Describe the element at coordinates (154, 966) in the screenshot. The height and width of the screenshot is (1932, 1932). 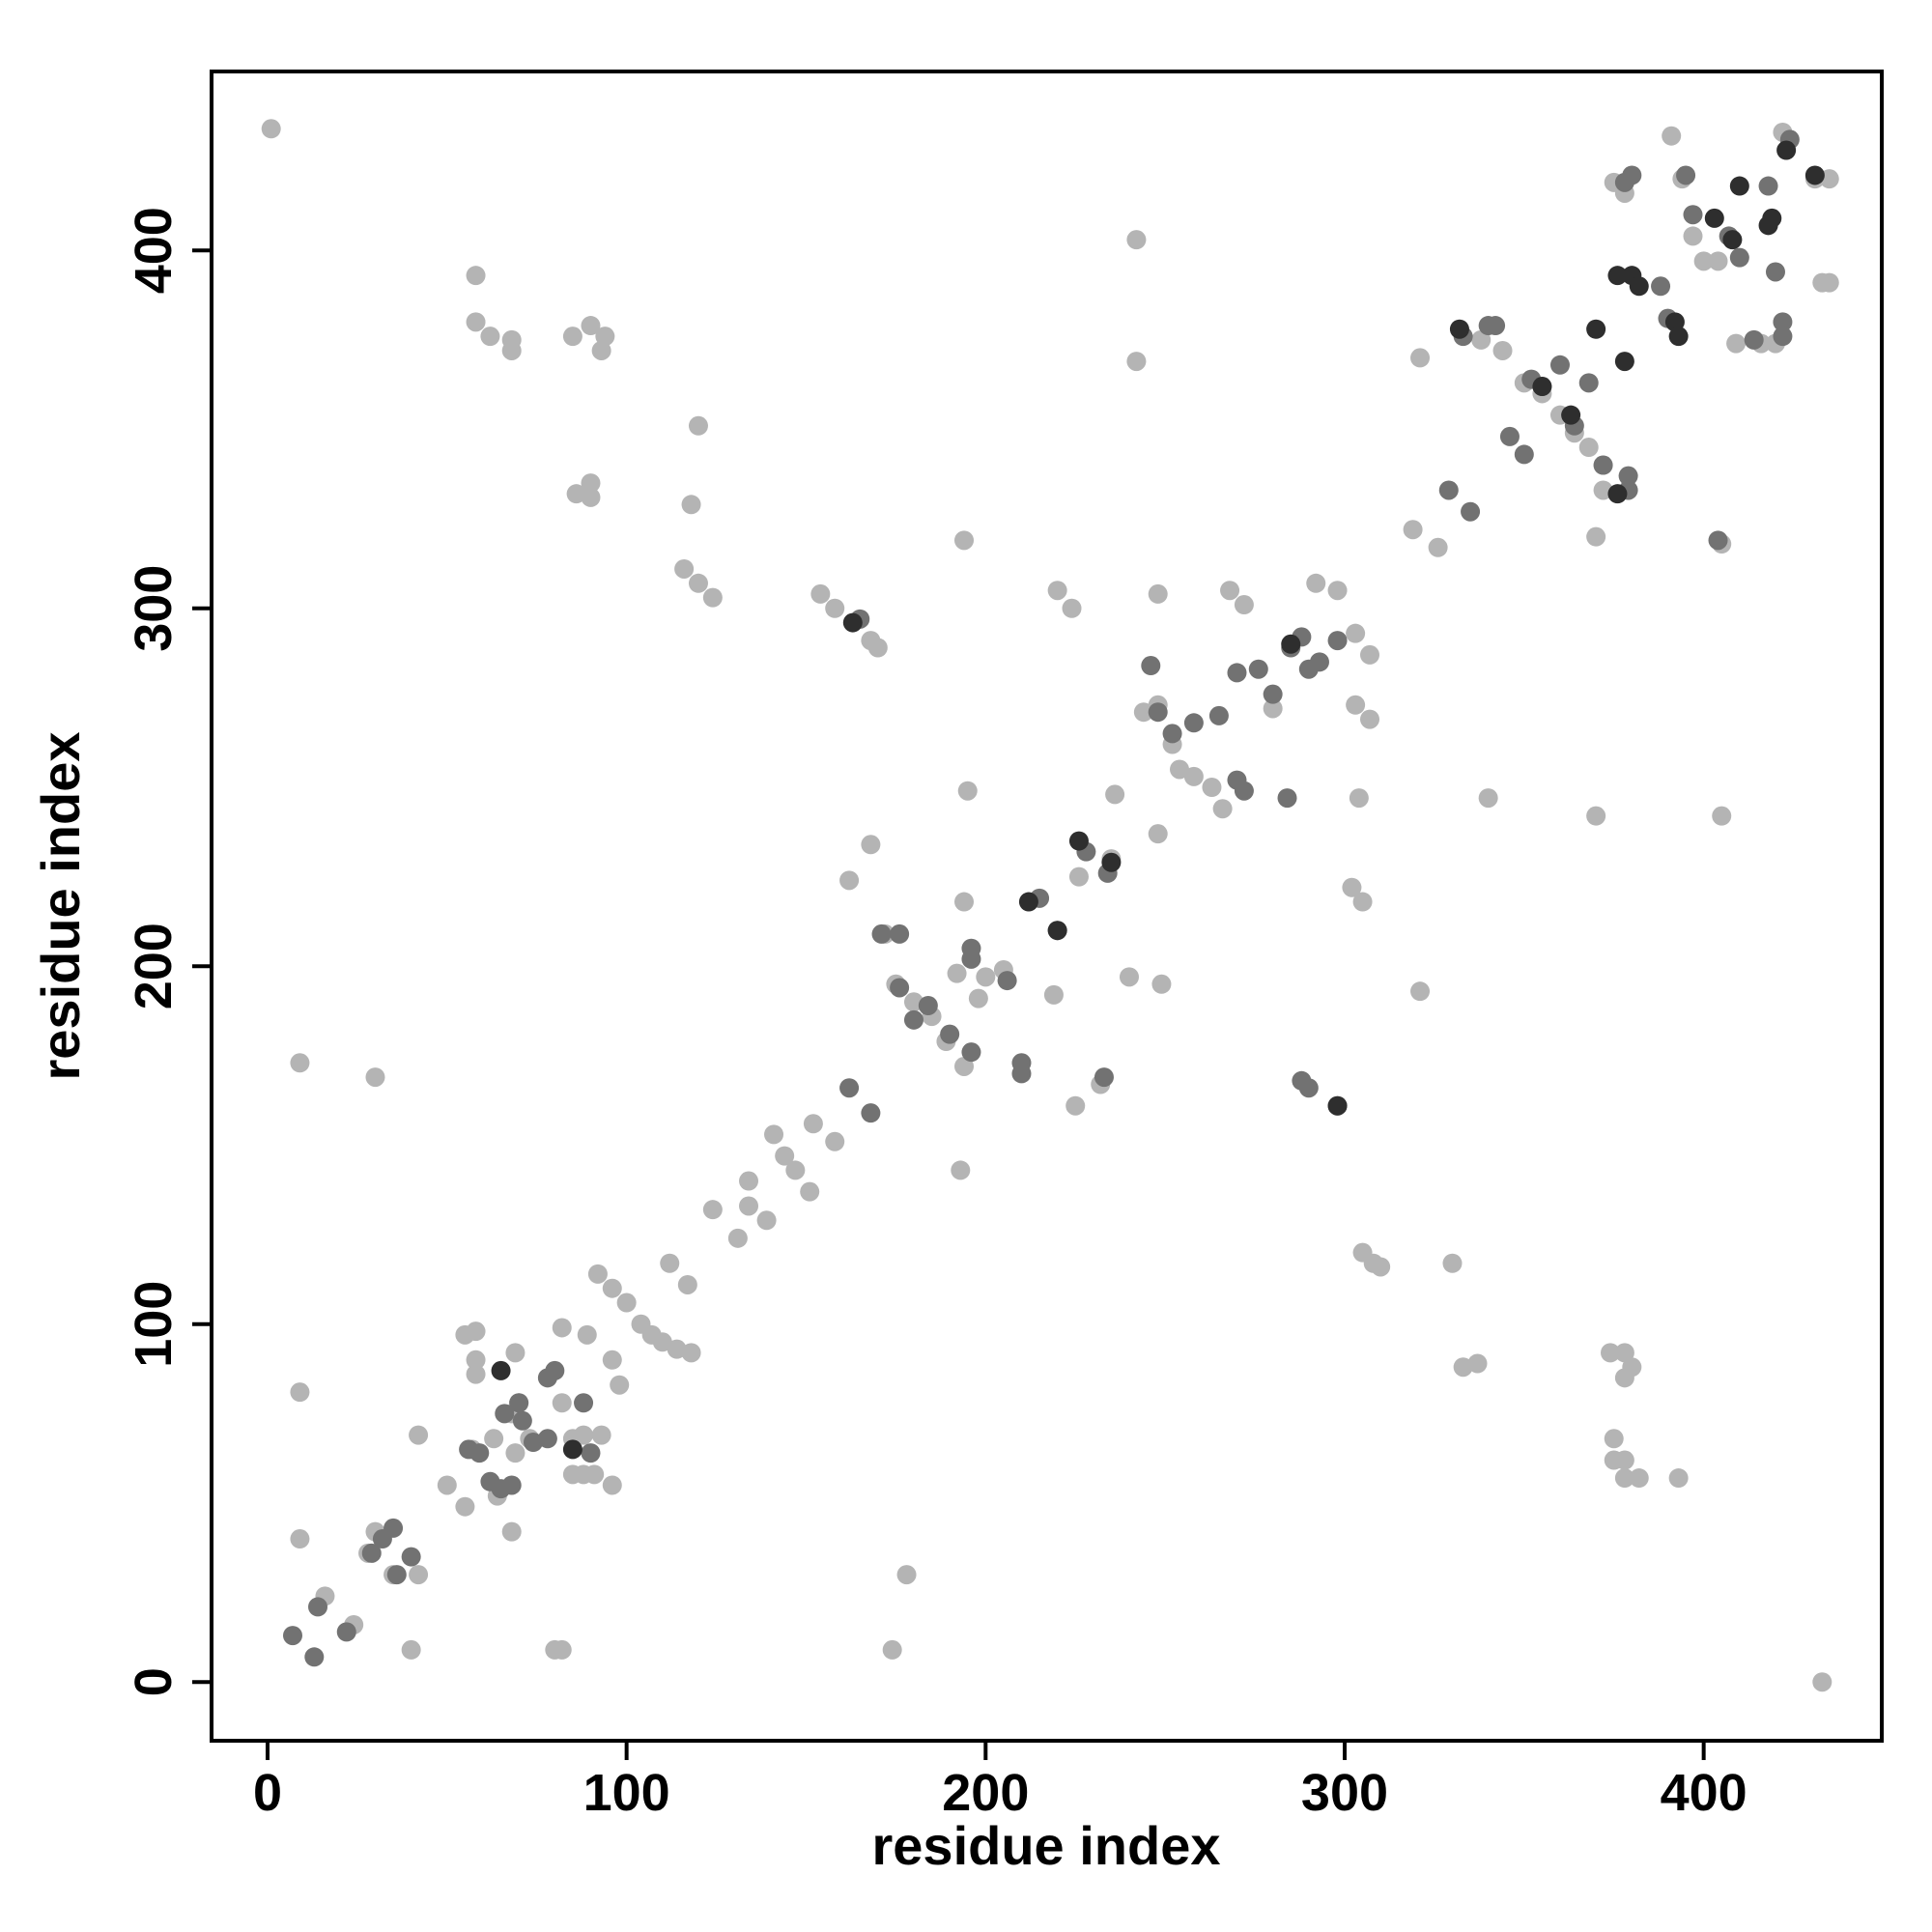
I see `y-tick-label: 200` at that location.